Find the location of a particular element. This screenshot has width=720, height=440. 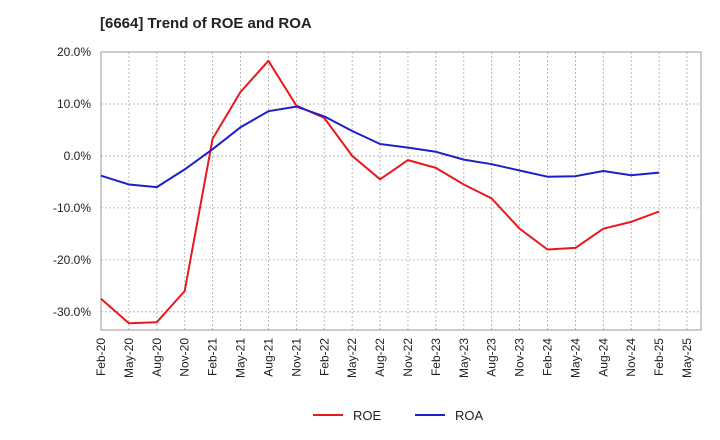

series-line-roa is located at coordinates (380, 147).